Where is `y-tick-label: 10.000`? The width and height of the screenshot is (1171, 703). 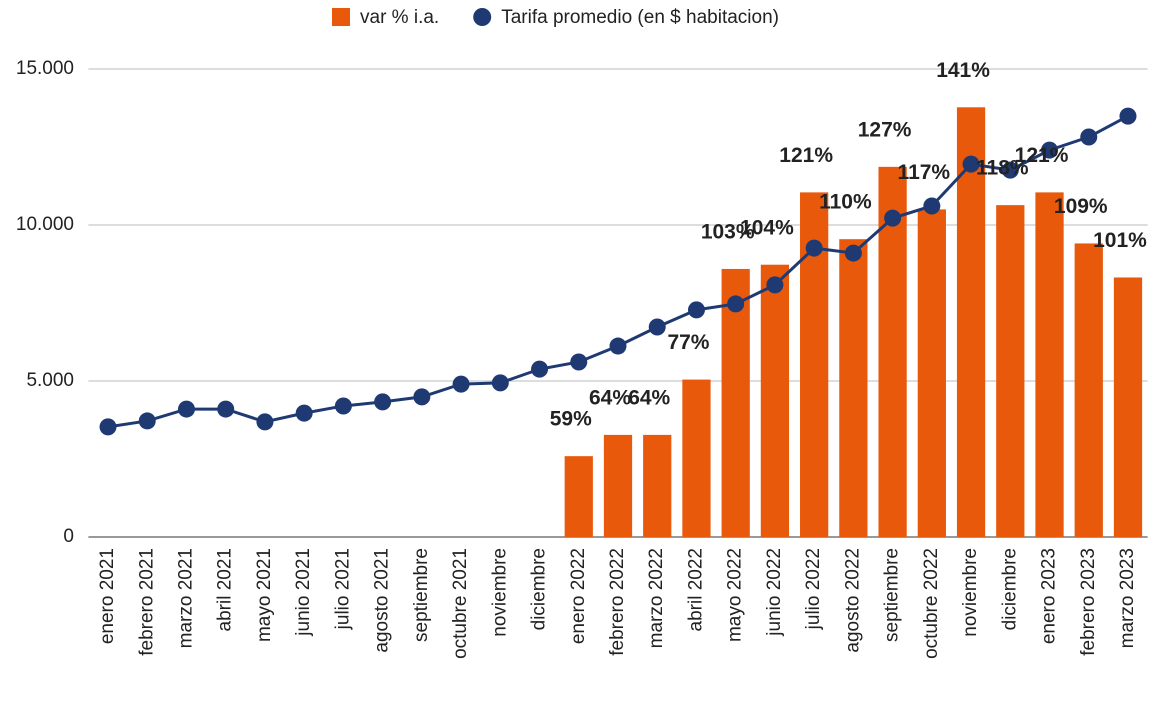 y-tick-label: 10.000 is located at coordinates (45, 224).